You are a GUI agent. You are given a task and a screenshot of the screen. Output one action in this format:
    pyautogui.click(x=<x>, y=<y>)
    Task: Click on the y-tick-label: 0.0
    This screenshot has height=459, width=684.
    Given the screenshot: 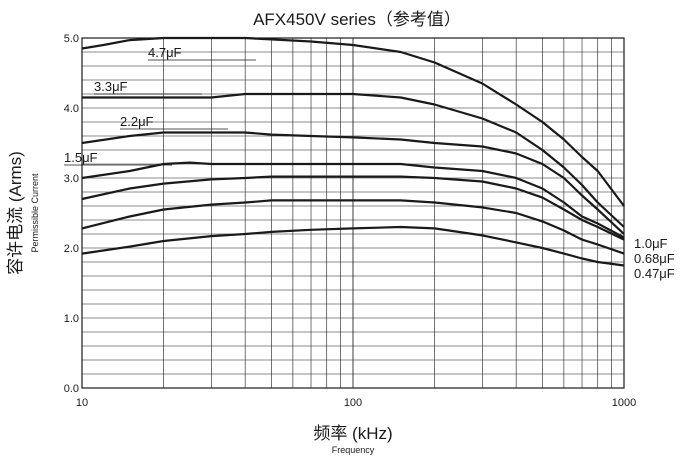 What is the action you would take?
    pyautogui.click(x=71, y=389)
    